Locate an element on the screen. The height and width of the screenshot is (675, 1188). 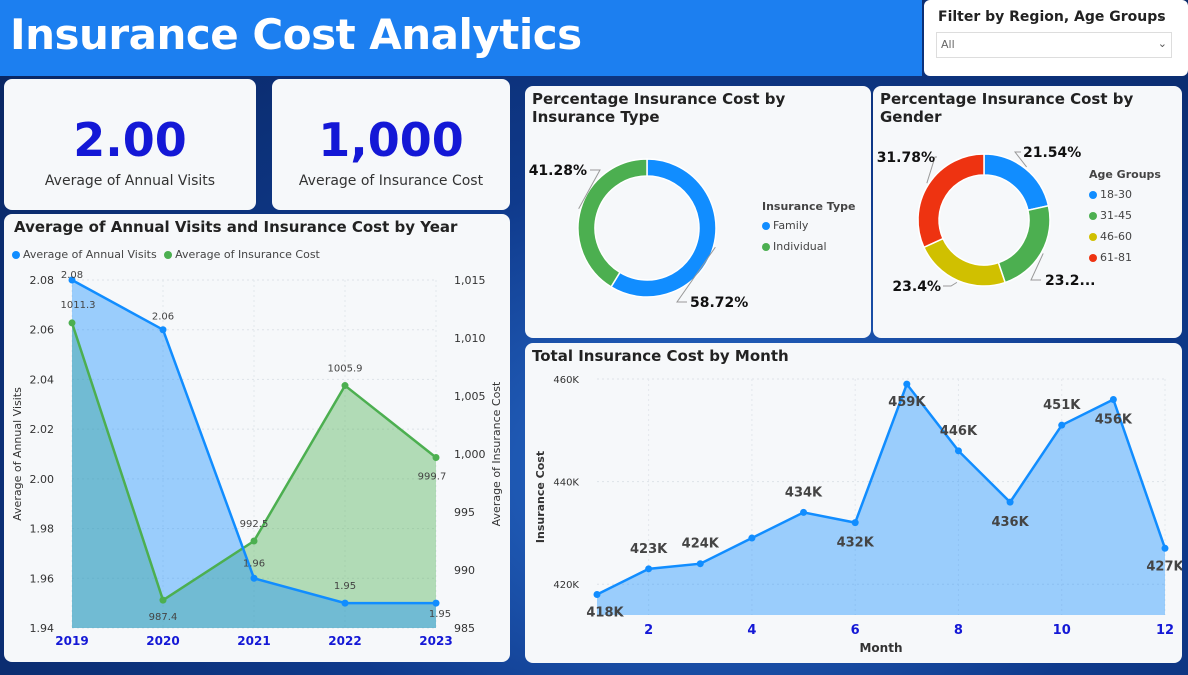
x-tick-label: 2 is located at coordinates (648, 630).